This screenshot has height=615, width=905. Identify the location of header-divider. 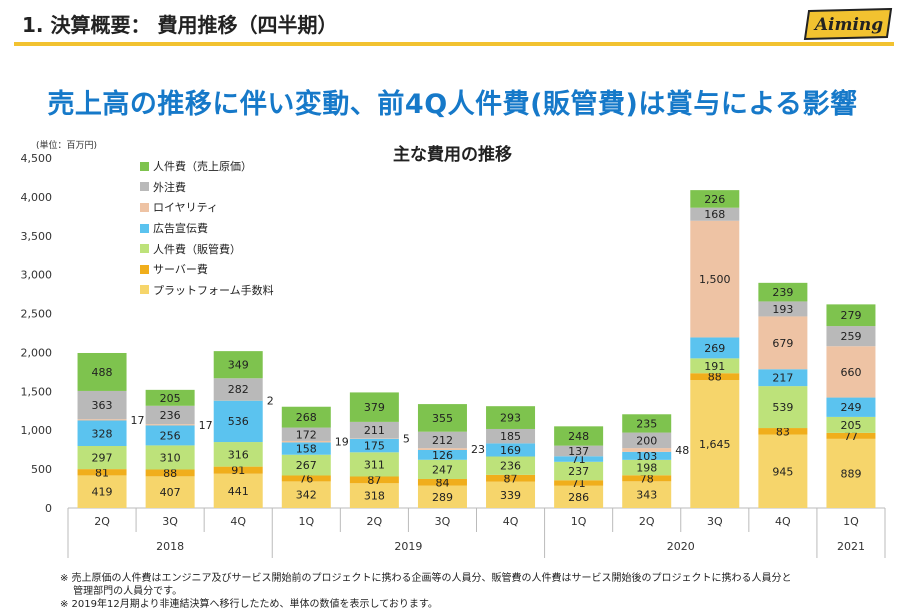
(454, 44).